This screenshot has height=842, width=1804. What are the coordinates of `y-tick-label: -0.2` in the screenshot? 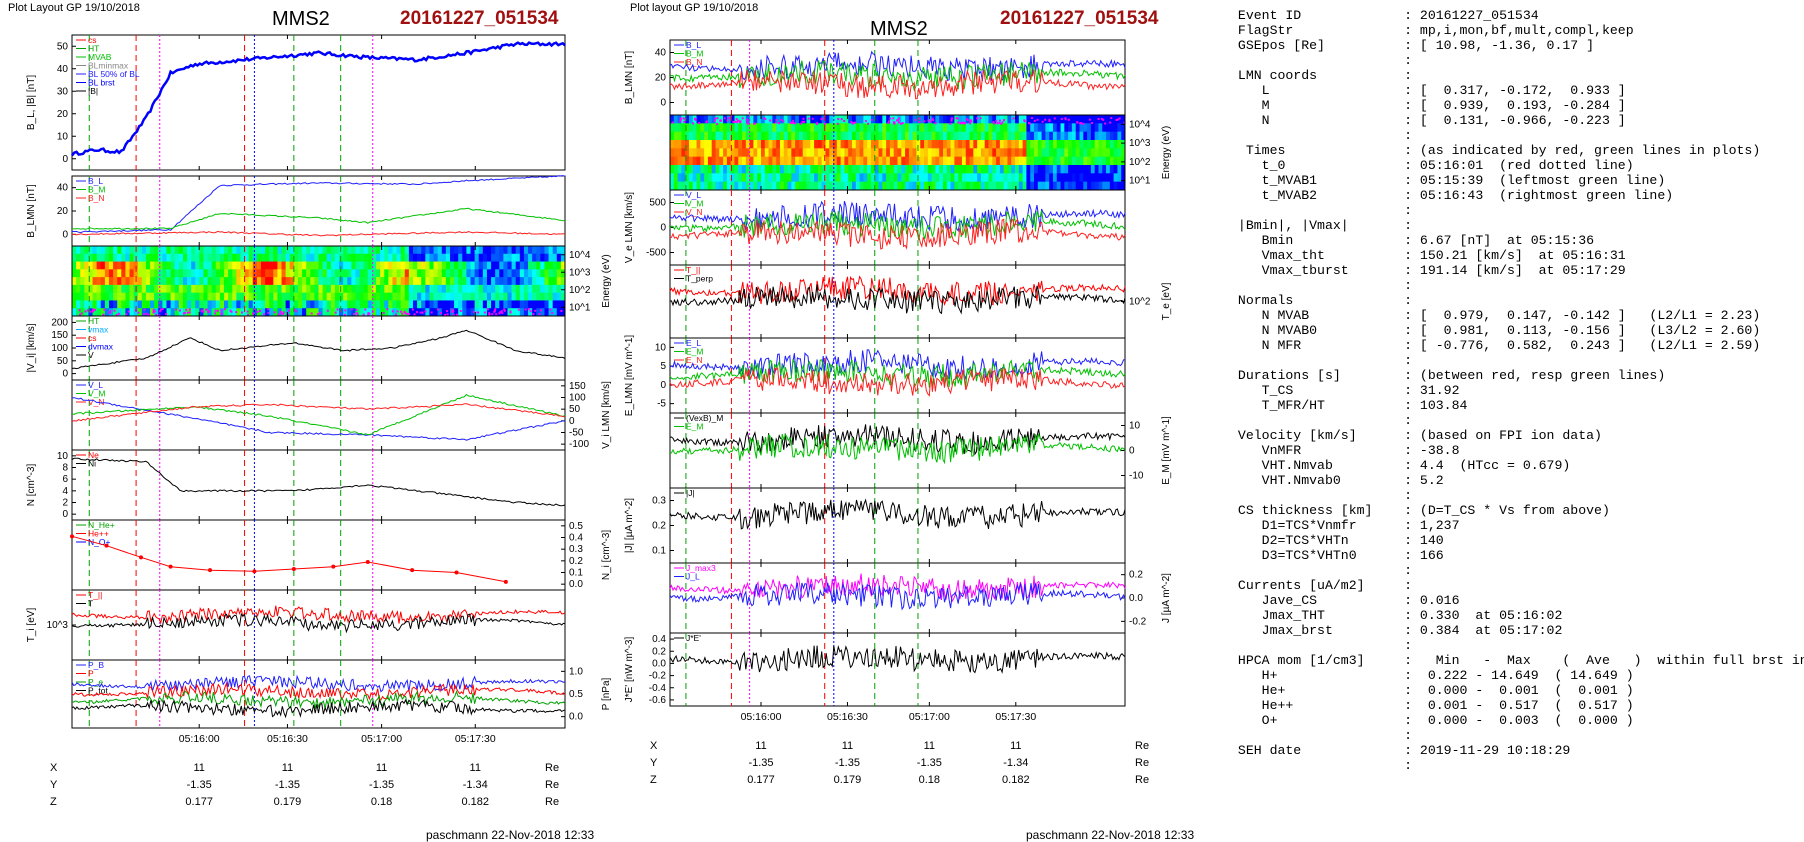 It's located at (658, 676).